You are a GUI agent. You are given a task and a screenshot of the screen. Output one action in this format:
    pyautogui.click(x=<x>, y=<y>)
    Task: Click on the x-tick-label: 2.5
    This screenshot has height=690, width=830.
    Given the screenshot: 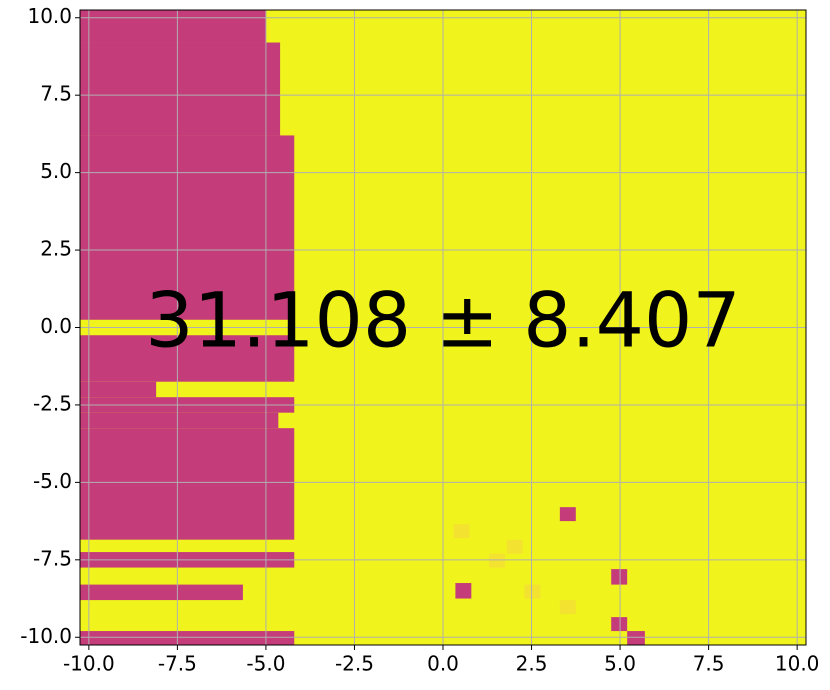 What is the action you would take?
    pyautogui.click(x=532, y=664)
    